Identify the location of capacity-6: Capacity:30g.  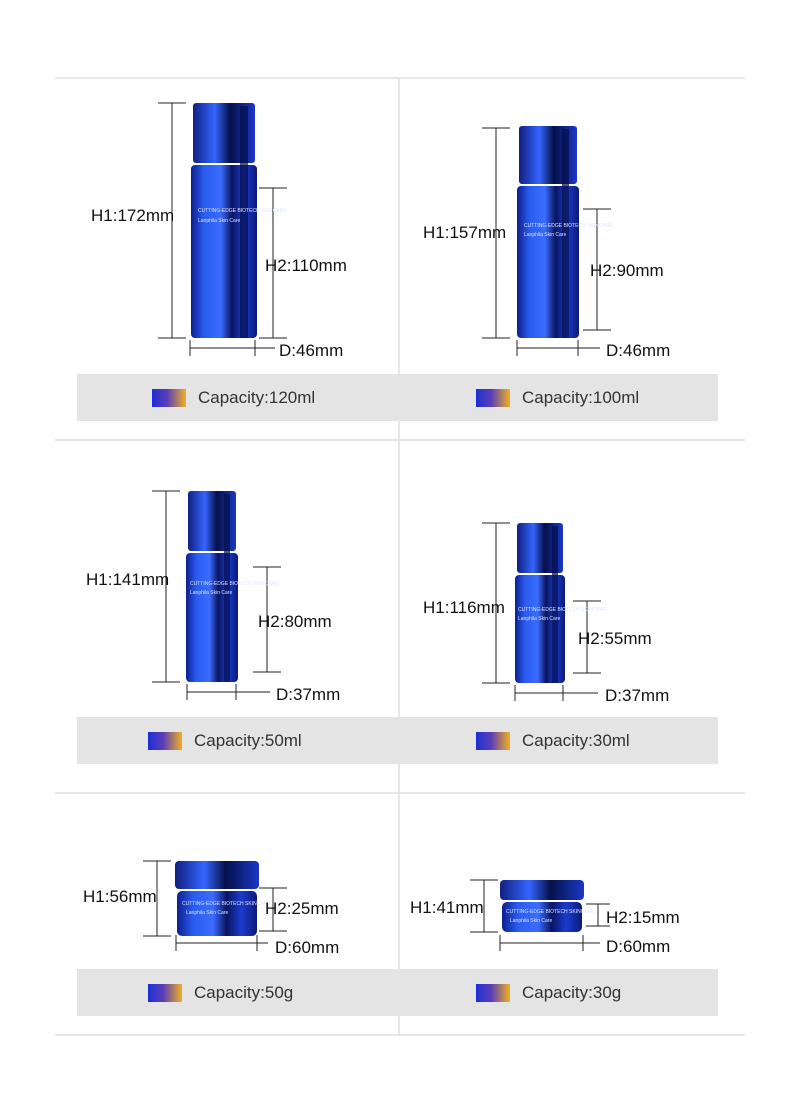
(548, 993).